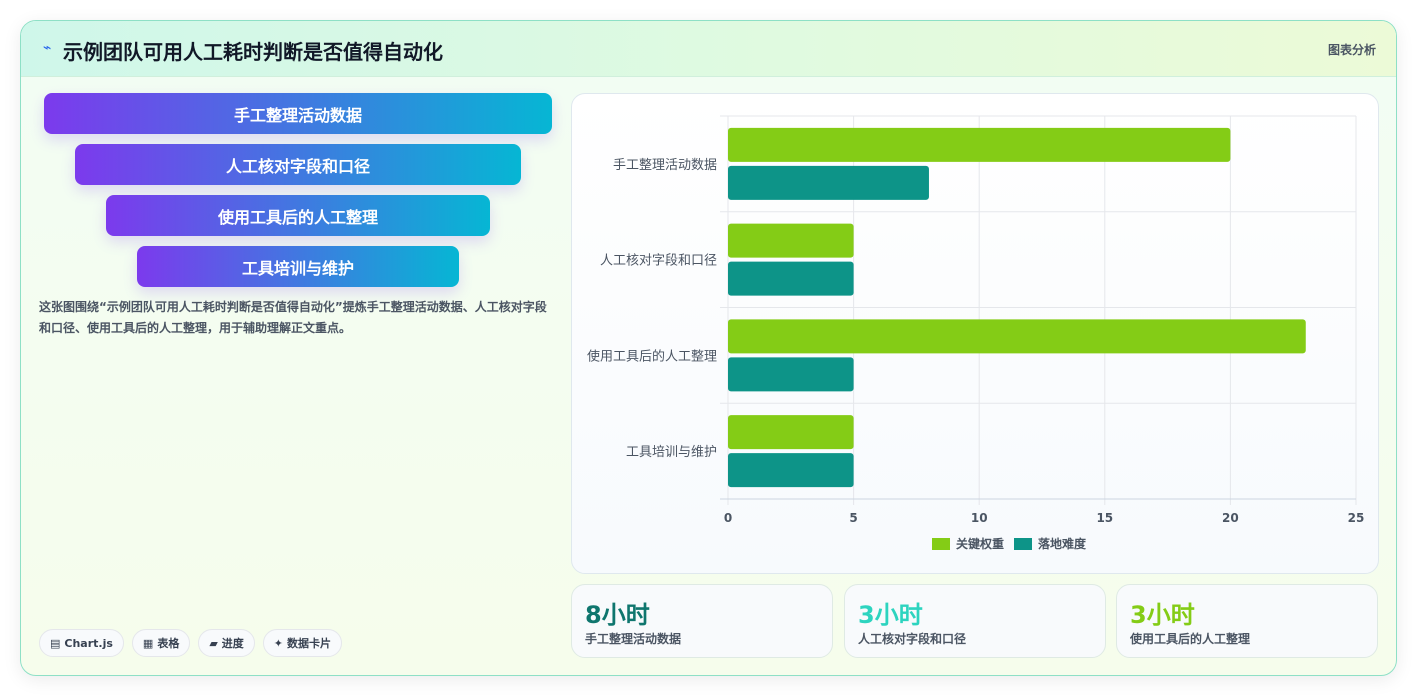 The height and width of the screenshot is (696, 1417). I want to click on y-category-label: 工具培训与维护, so click(671, 452).